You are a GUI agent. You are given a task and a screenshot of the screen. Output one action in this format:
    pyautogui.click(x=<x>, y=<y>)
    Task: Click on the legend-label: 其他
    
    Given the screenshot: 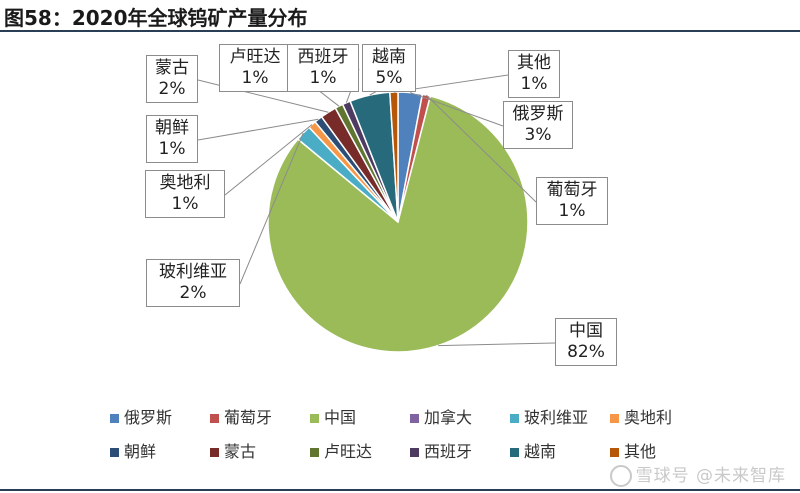 What is the action you would take?
    pyautogui.click(x=640, y=451)
    